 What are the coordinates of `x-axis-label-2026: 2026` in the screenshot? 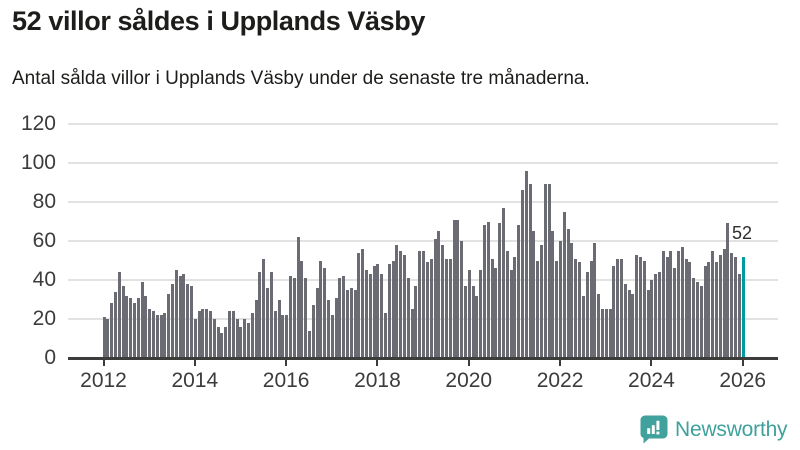 It's located at (743, 380).